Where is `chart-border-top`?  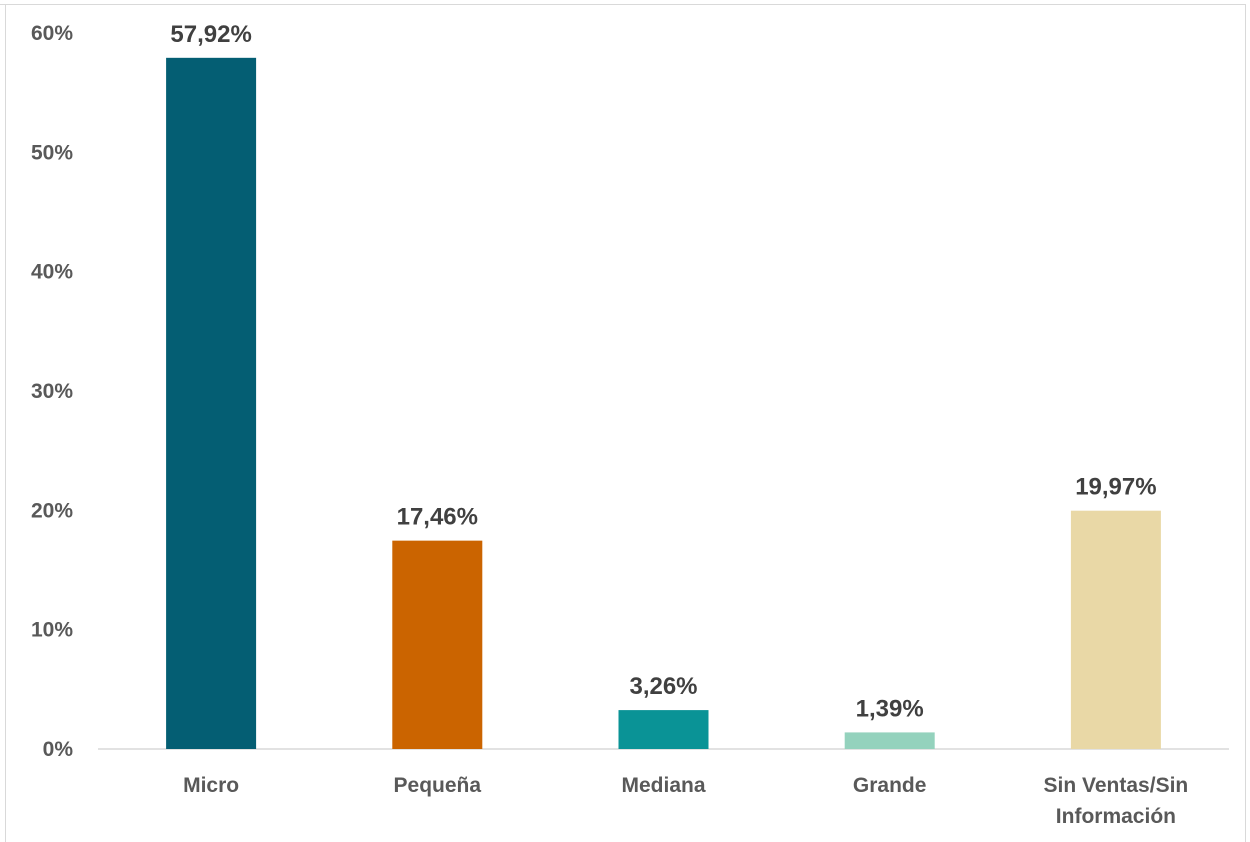 chart-border-top is located at coordinates (622, 4).